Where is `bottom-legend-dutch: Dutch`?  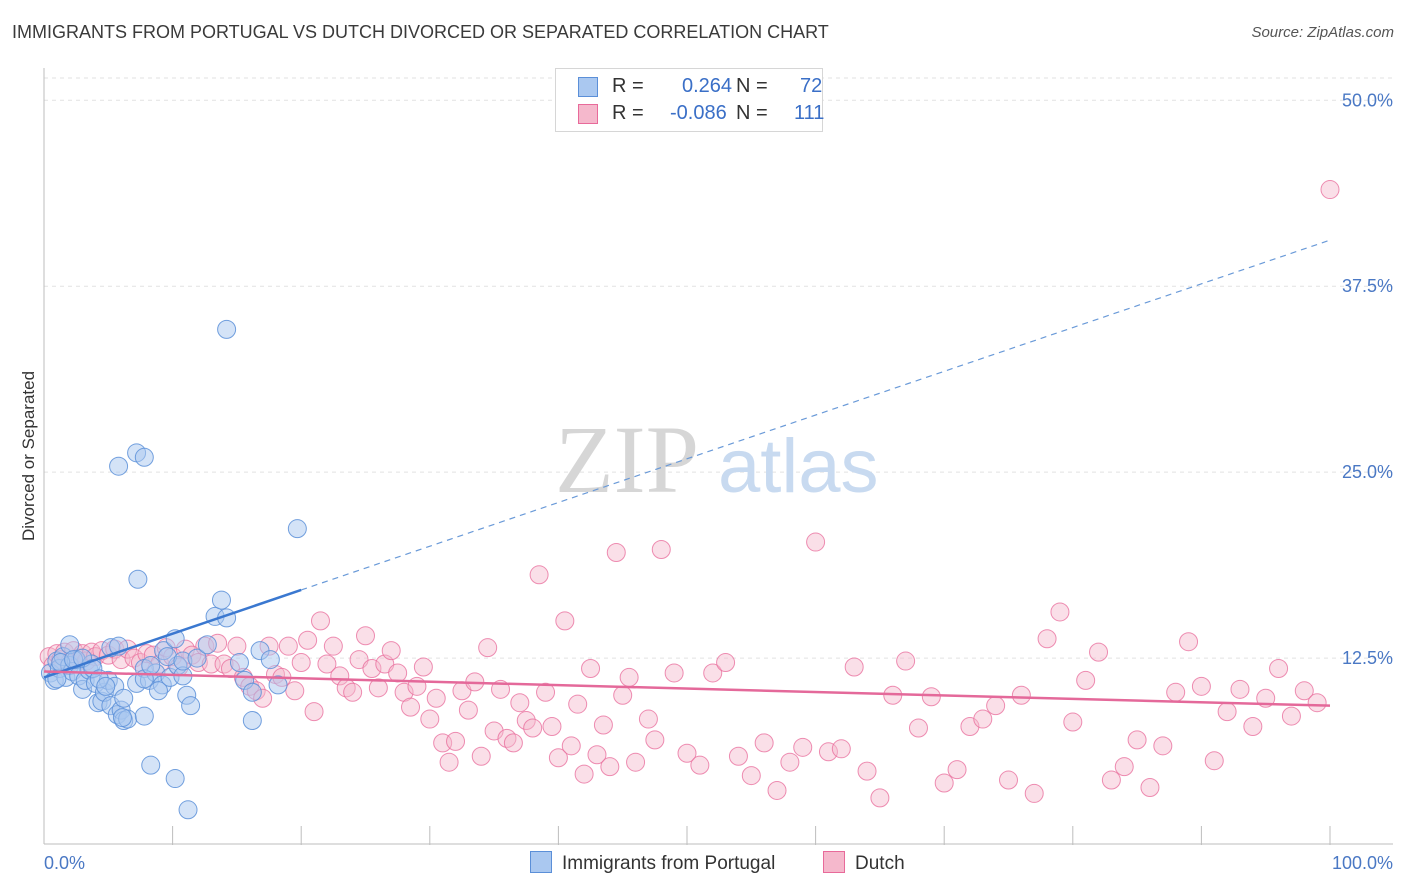
bottom-legend-dutch: Dutch is located at coordinates (864, 863).